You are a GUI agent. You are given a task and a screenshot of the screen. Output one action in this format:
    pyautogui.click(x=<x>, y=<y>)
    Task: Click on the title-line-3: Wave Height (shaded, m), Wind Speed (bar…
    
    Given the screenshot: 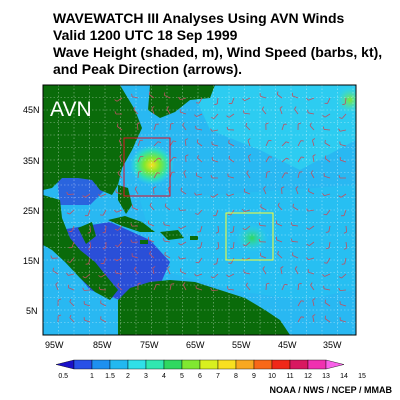 What is the action you would take?
    pyautogui.click(x=218, y=52)
    